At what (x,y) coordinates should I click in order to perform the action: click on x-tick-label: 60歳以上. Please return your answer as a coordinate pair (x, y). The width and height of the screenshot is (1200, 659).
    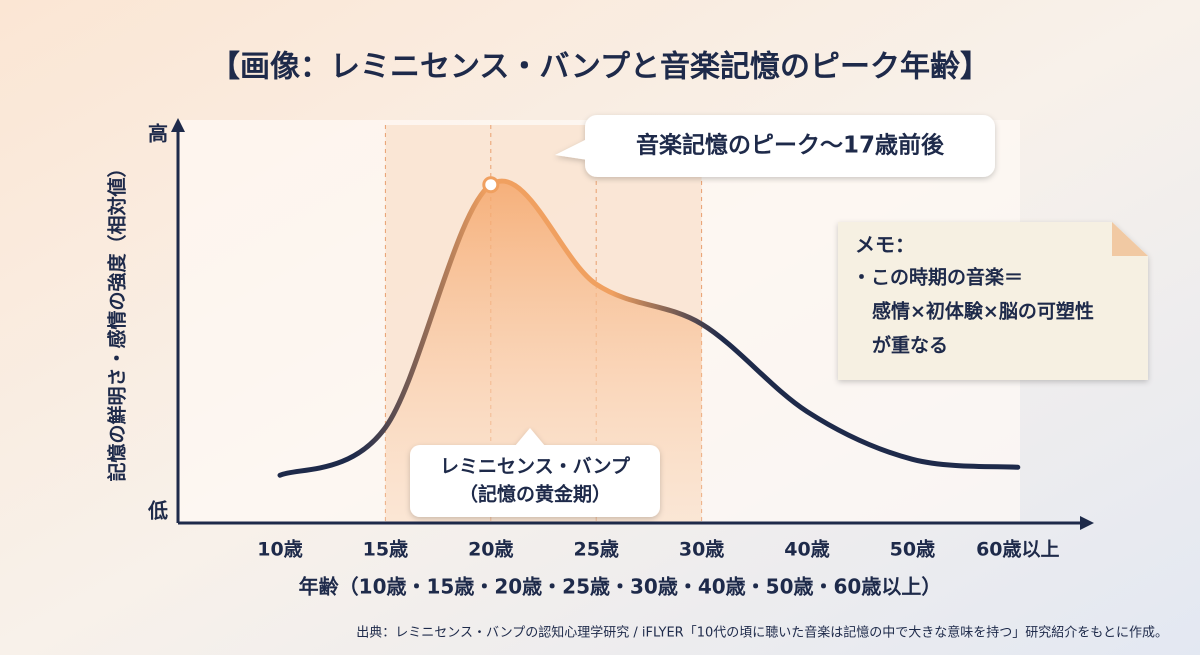
    Looking at the image, I should click on (1017, 550).